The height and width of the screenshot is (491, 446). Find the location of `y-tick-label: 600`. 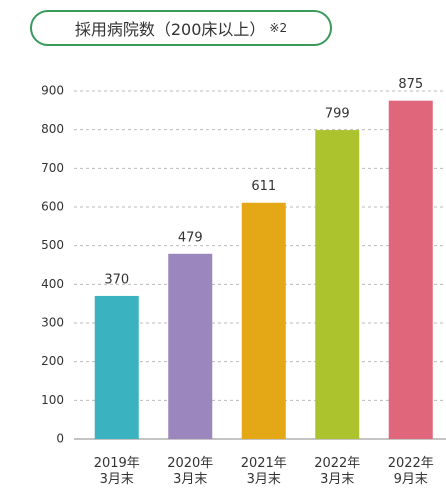

y-tick-label: 600 is located at coordinates (52, 207).